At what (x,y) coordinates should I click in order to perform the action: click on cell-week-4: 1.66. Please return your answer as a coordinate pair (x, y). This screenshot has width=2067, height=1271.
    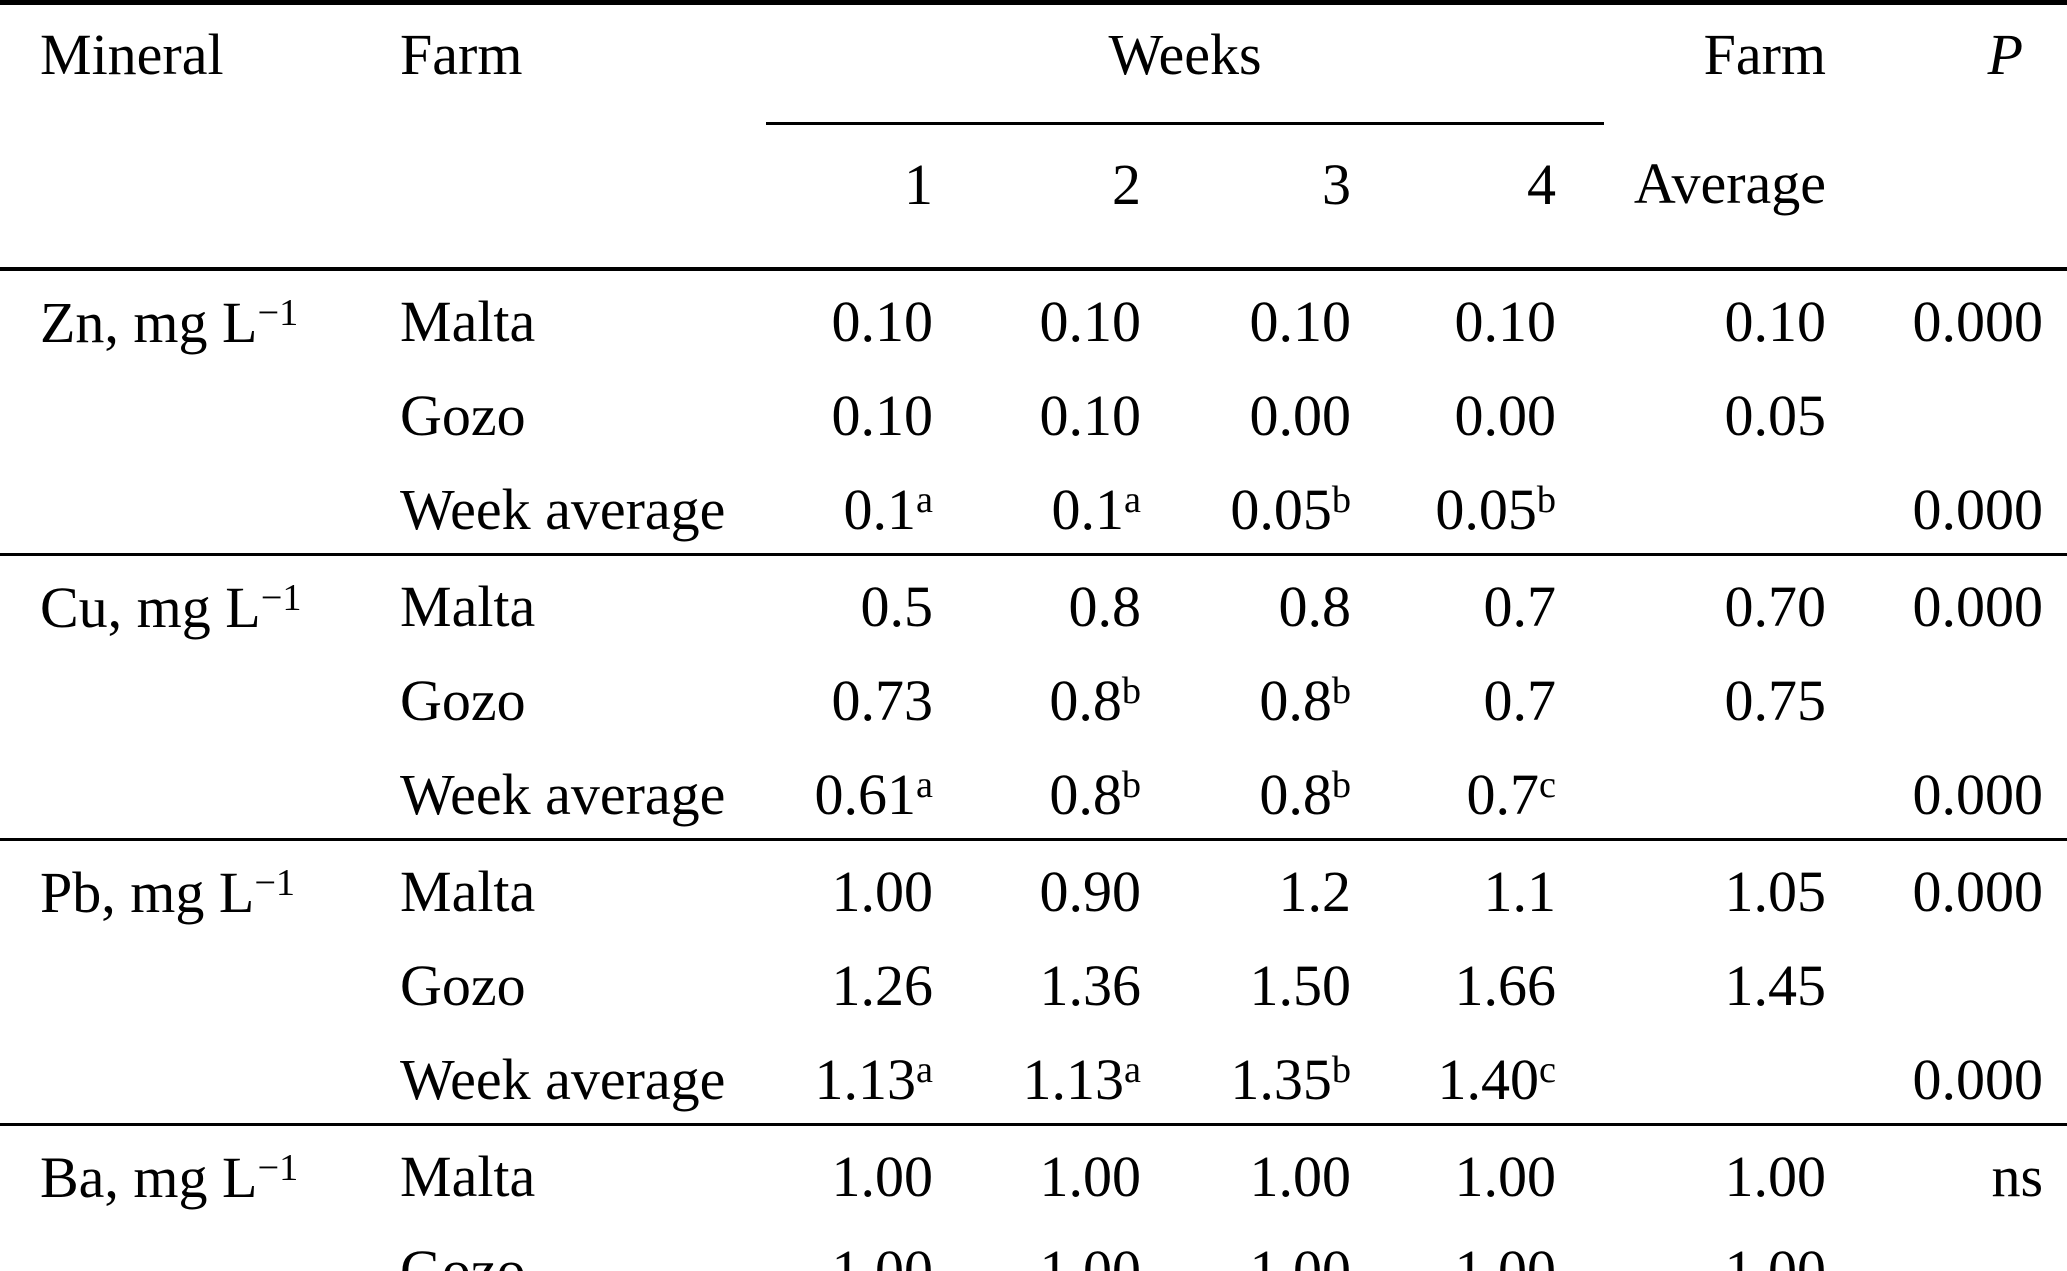
    Looking at the image, I should click on (1505, 985).